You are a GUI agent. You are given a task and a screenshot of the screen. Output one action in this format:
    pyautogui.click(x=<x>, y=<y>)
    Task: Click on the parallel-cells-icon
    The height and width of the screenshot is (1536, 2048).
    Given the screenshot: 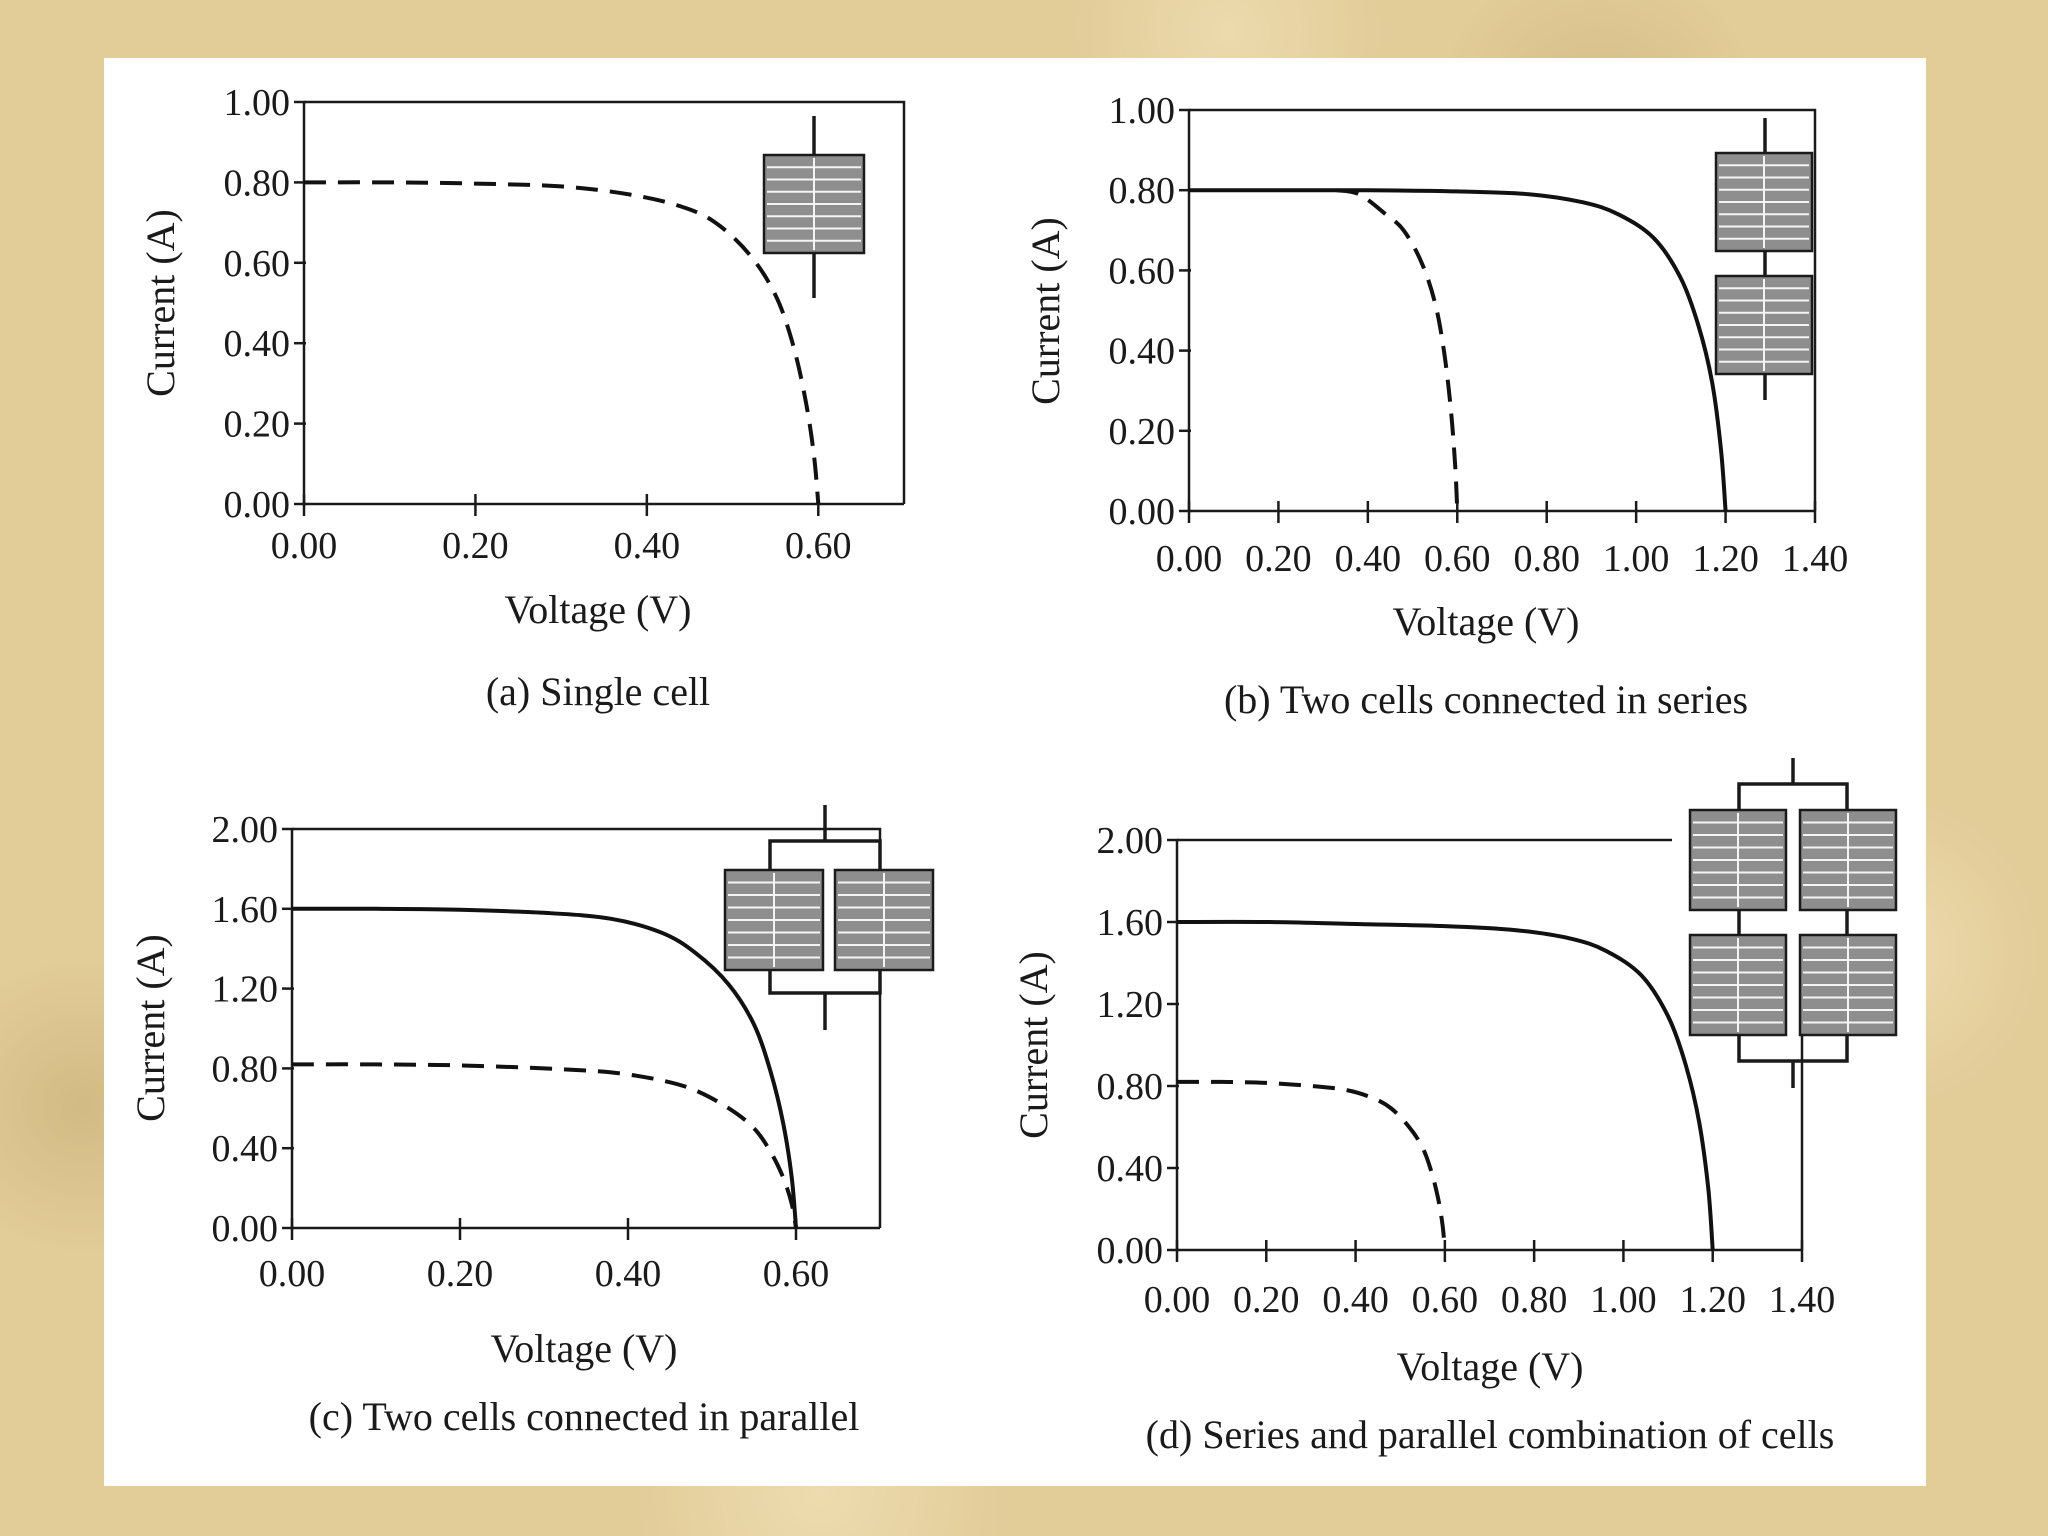 What is the action you would take?
    pyautogui.click(x=829, y=917)
    